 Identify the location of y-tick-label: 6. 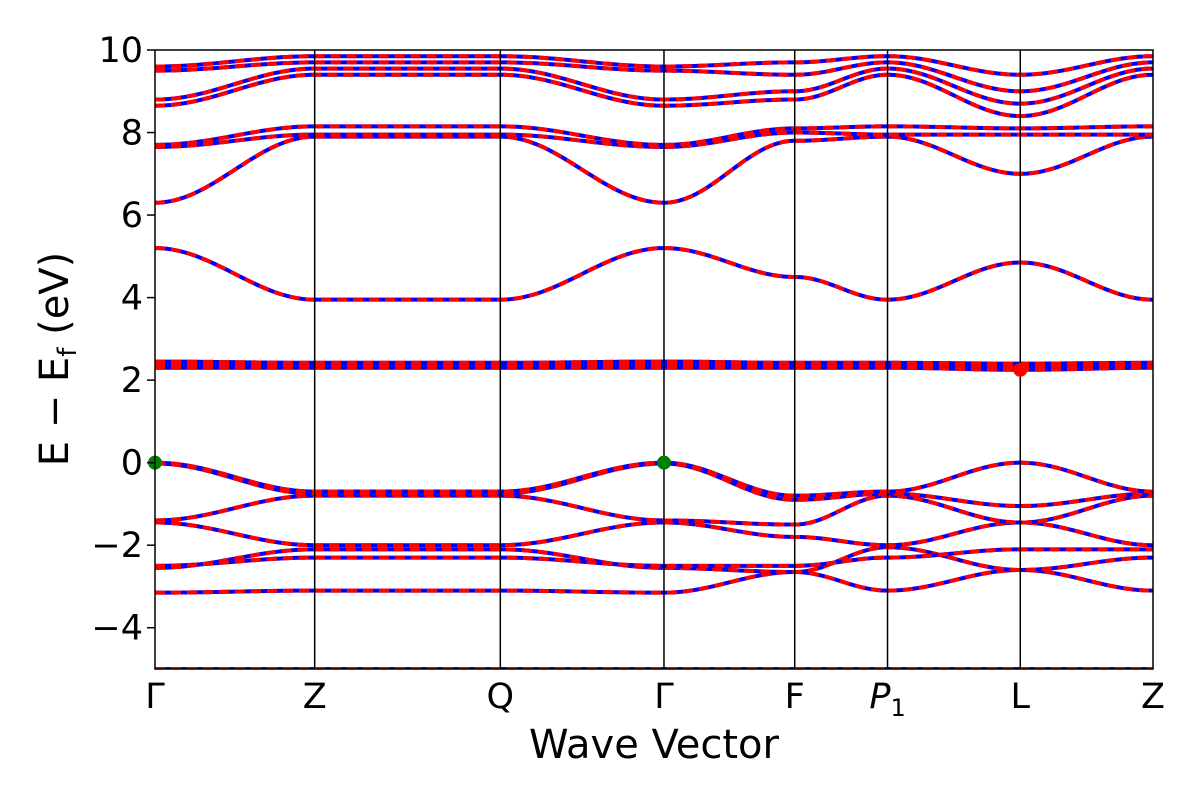
(132, 216).